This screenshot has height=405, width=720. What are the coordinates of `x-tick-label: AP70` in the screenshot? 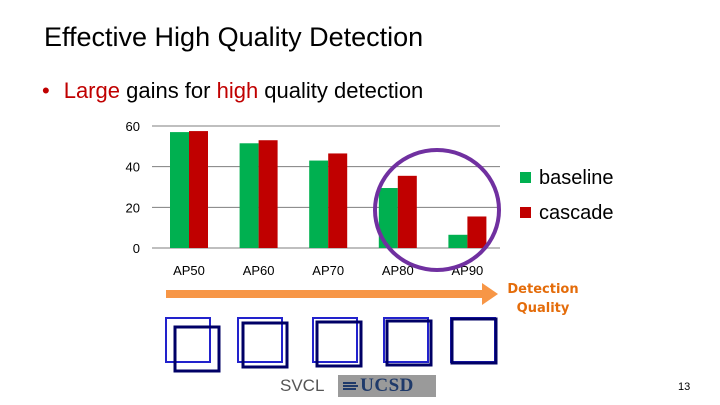 It's located at (328, 270).